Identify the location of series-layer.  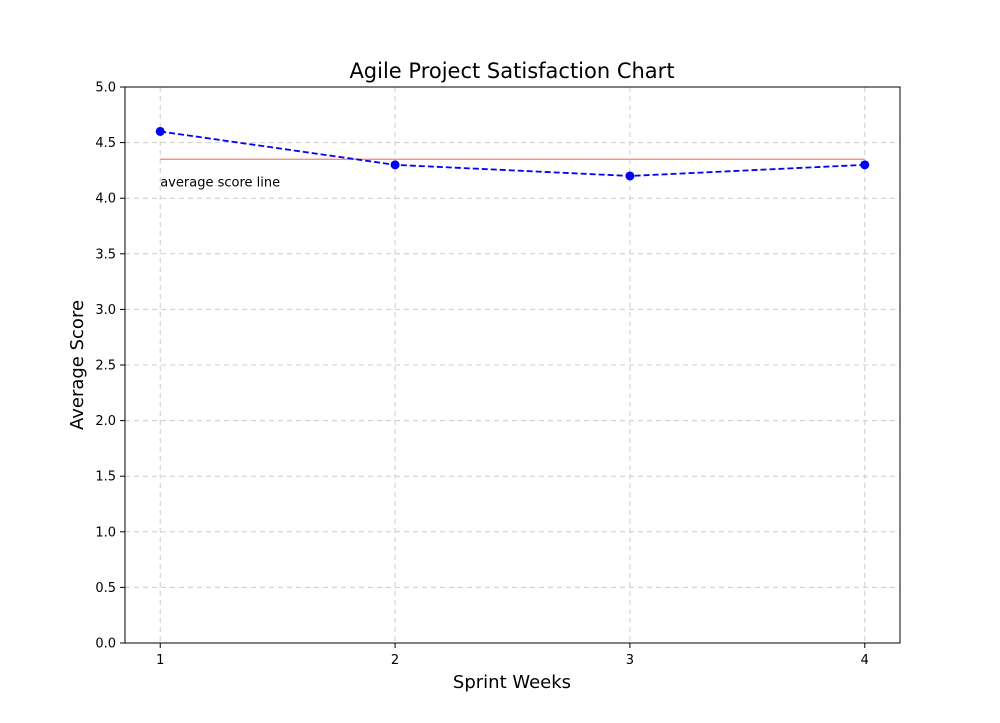
(512, 153).